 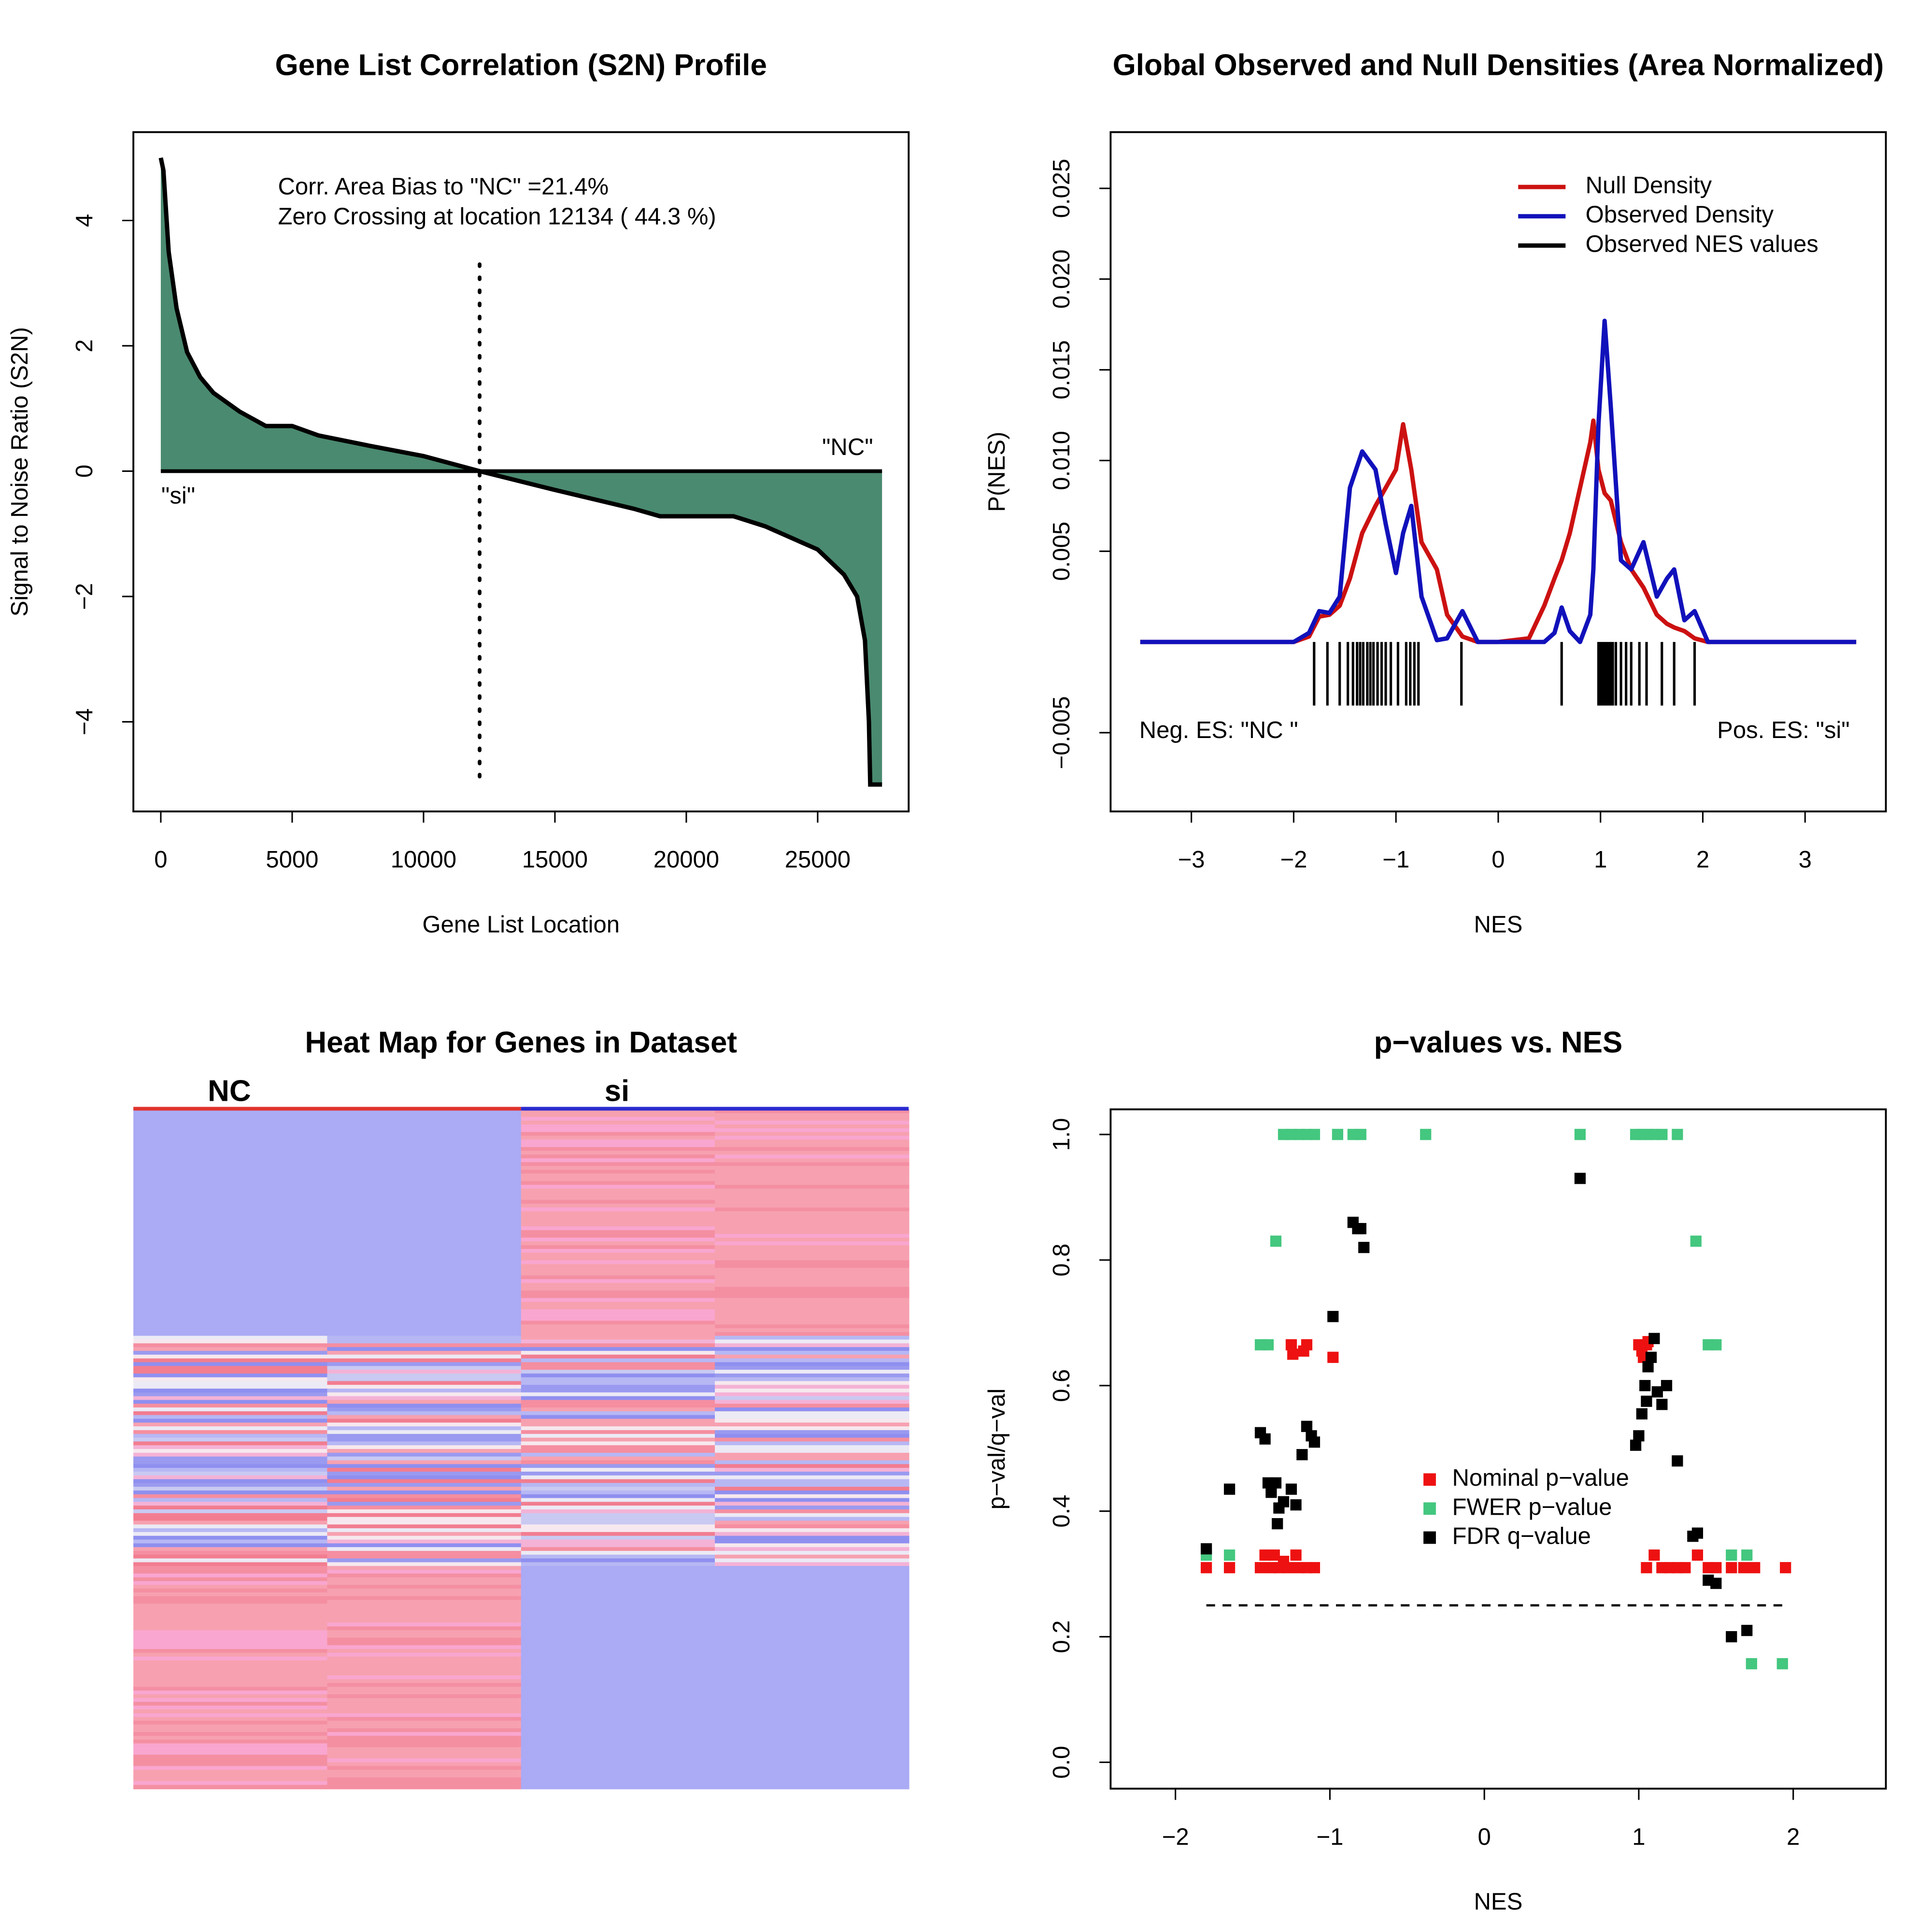 I want to click on y-tick-label: 0, so click(x=84, y=471).